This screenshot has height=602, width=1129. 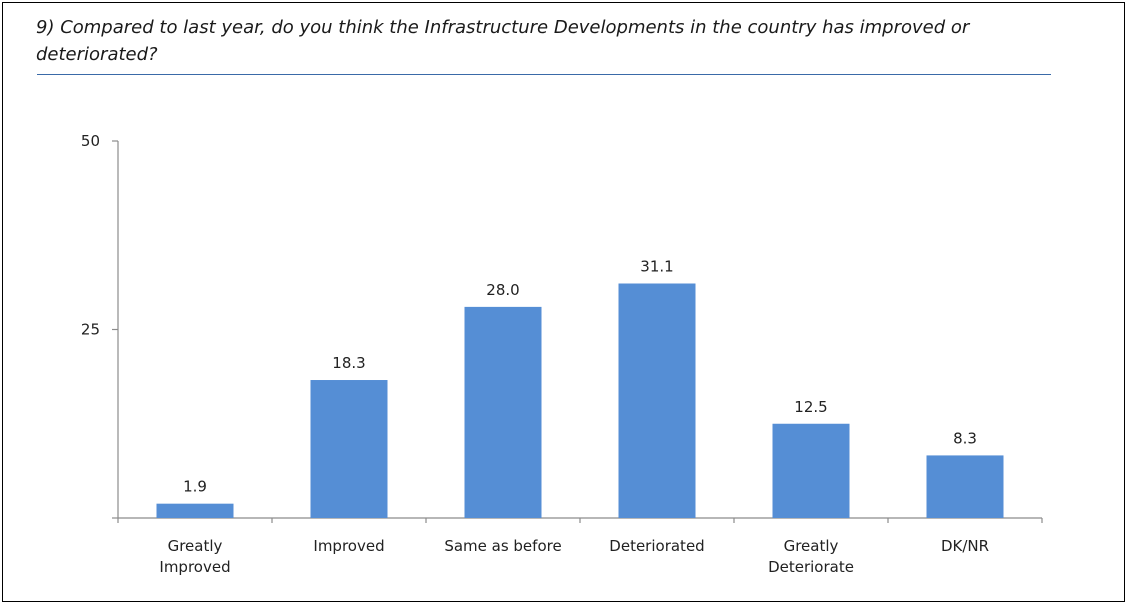 I want to click on x-tick-label: Greatly Deteriorate, so click(x=811, y=556).